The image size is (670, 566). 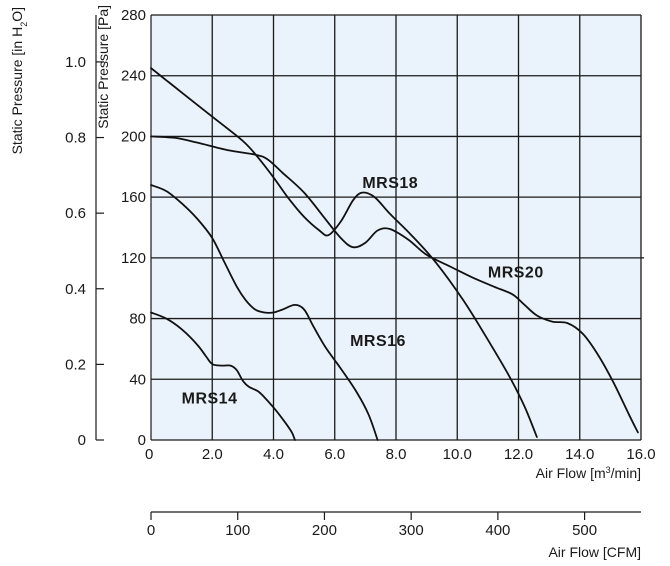 I want to click on y-tick-label: 0, so click(x=142, y=440).